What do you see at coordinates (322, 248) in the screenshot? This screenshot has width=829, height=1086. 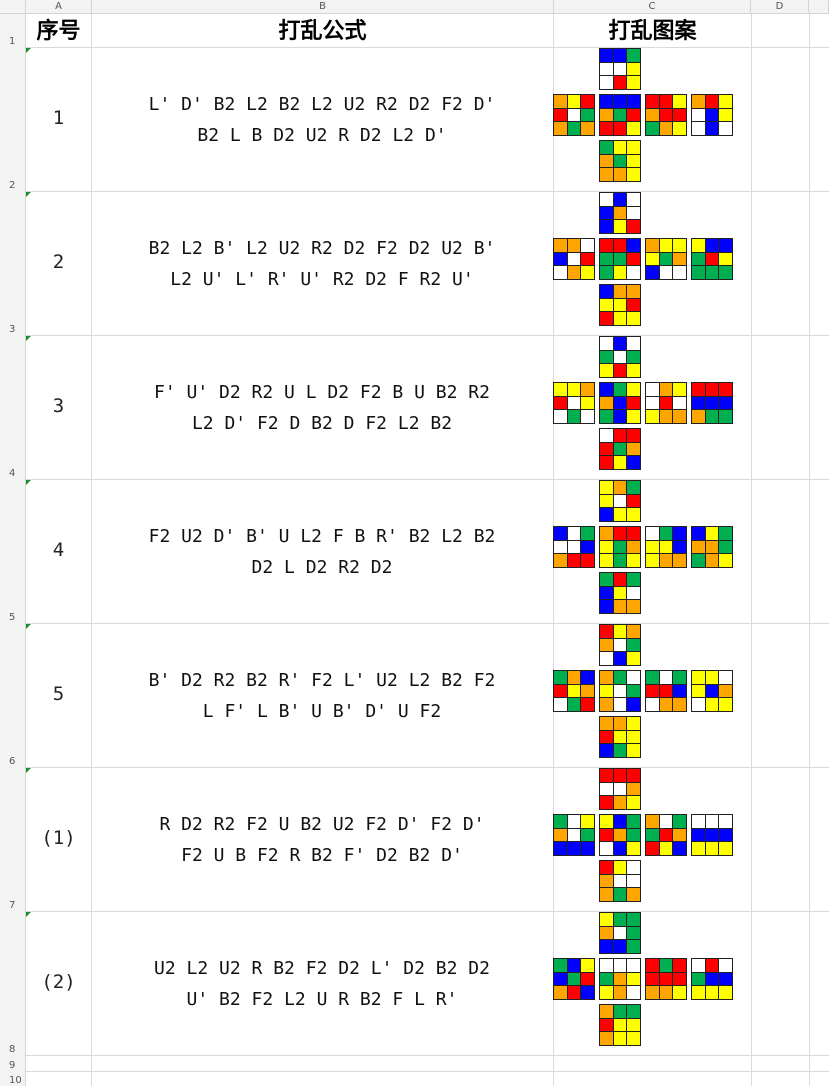 I see `formula-line-1: B2 L2 B' L2 U2 R2 D2 F2 D2 U2 B'` at bounding box center [322, 248].